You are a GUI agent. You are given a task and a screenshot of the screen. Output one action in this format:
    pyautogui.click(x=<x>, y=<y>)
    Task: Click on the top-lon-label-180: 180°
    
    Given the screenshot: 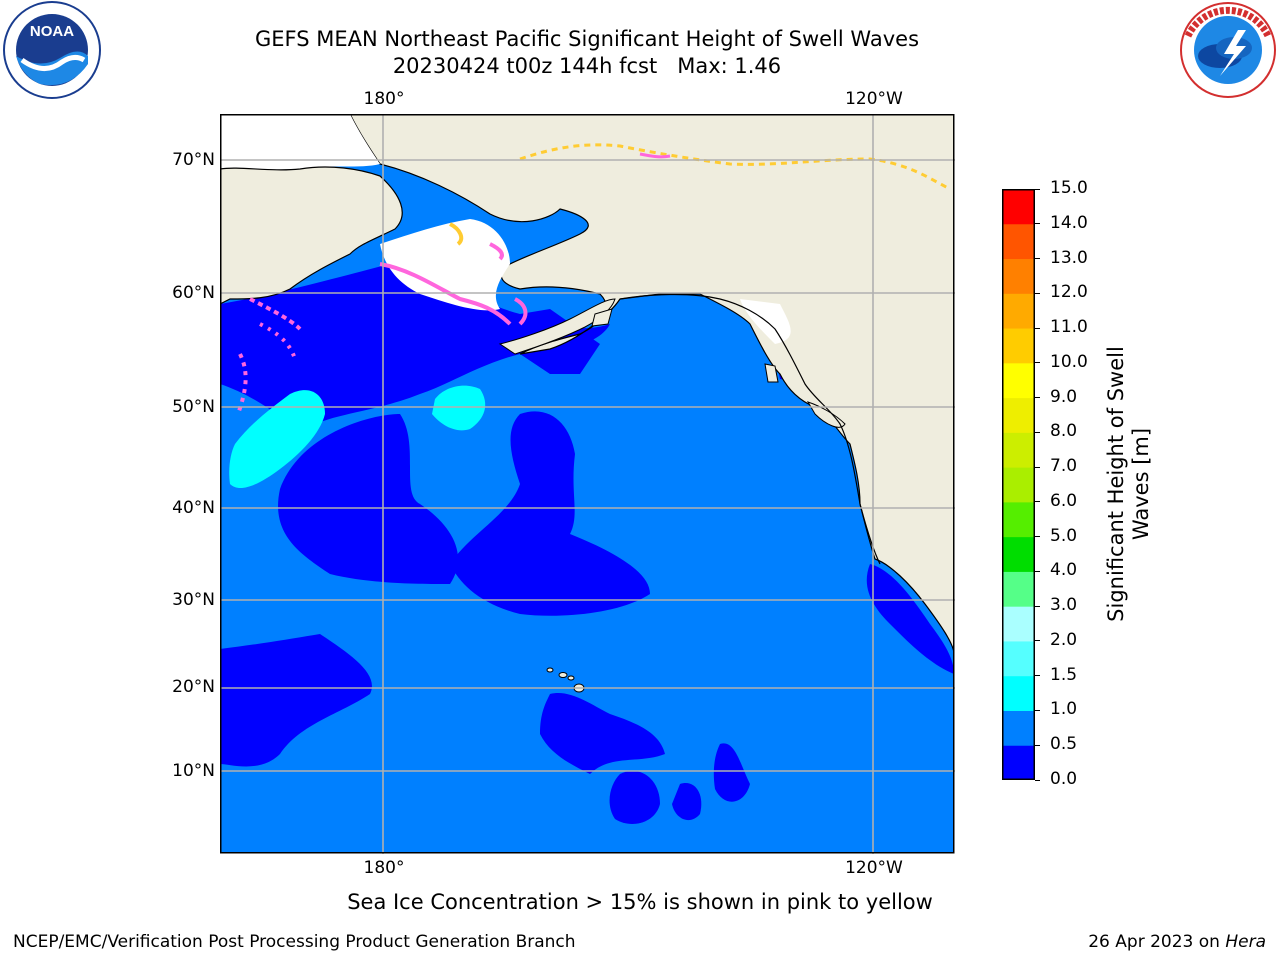 What is the action you would take?
    pyautogui.click(x=384, y=99)
    